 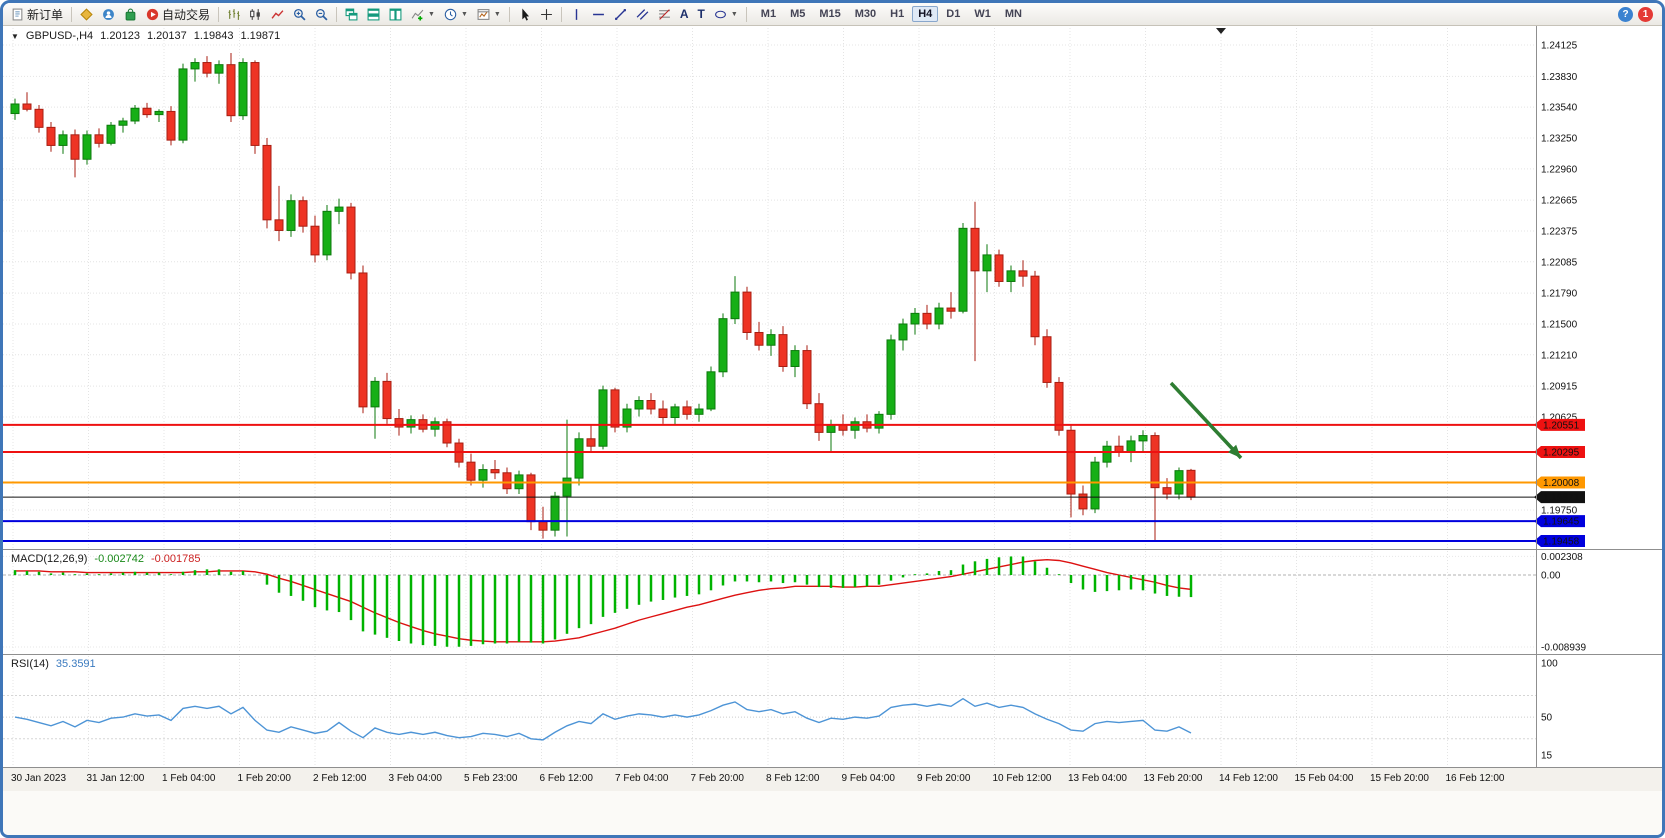 What do you see at coordinates (642, 778) in the screenshot?
I see `time-axis-label: 7 Feb 04:00` at bounding box center [642, 778].